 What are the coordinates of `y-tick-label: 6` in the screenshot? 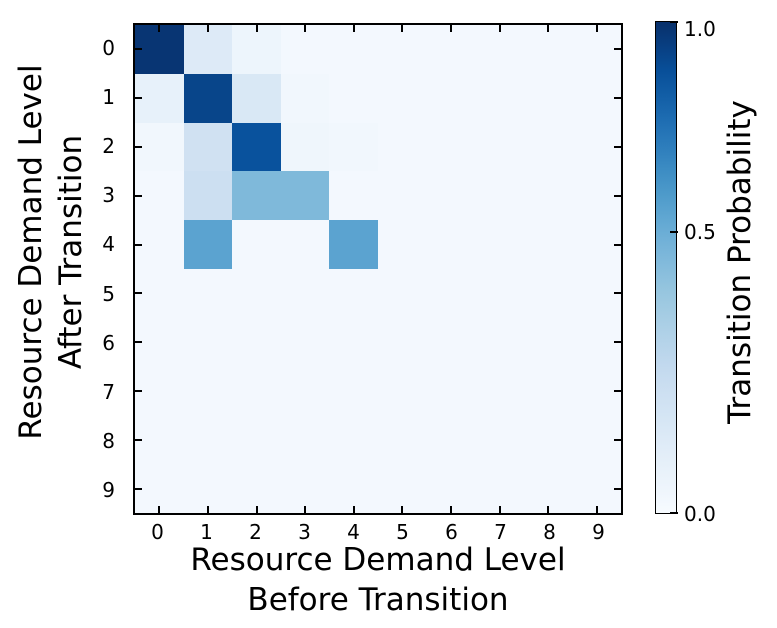 It's located at (108, 342).